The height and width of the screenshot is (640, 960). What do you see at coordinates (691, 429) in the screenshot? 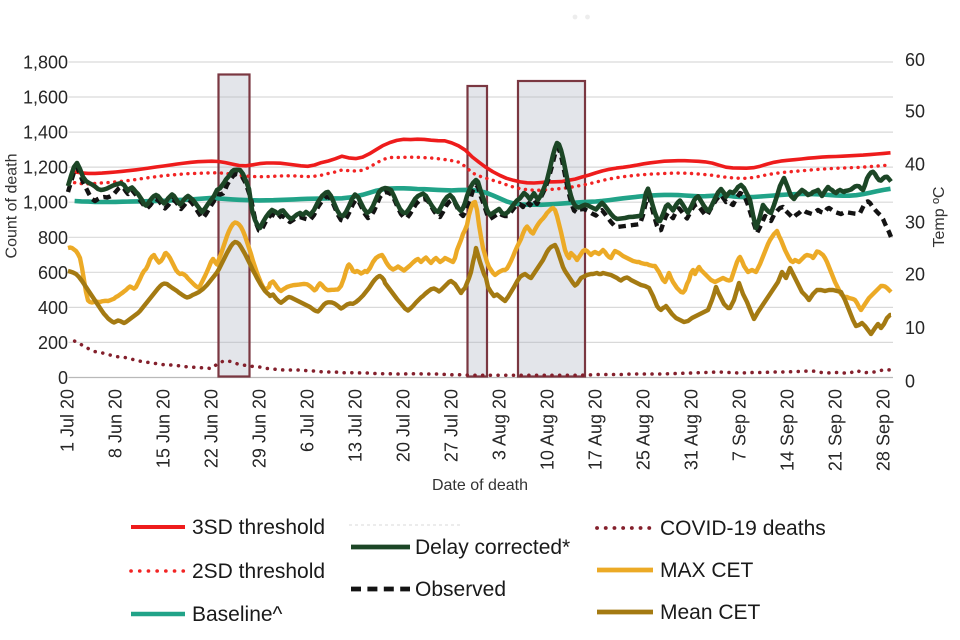
I see `svg-text: 31 Aug 20` at bounding box center [691, 429].